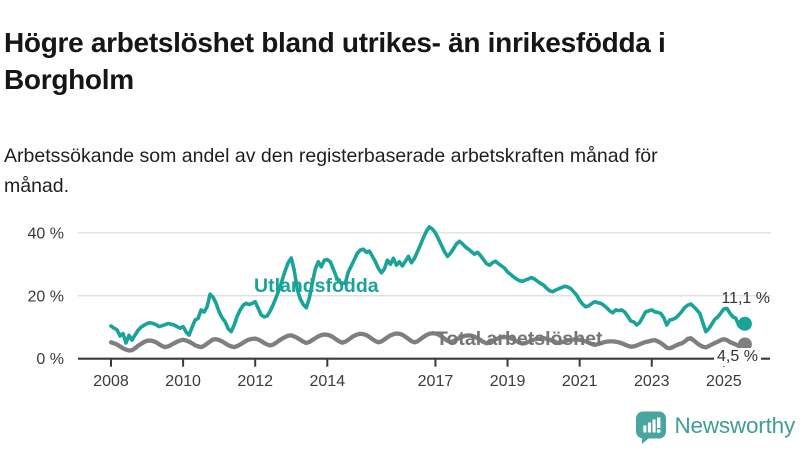 Image resolution: width=800 pixels, height=450 pixels. Describe the element at coordinates (734, 425) in the screenshot. I see `newsworthy-logo-text: Newsworthy` at that location.